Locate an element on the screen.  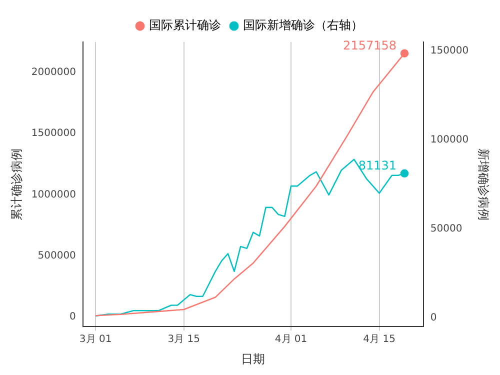
y-axis-title: 累计确诊病例 is located at coordinates (16, 184).